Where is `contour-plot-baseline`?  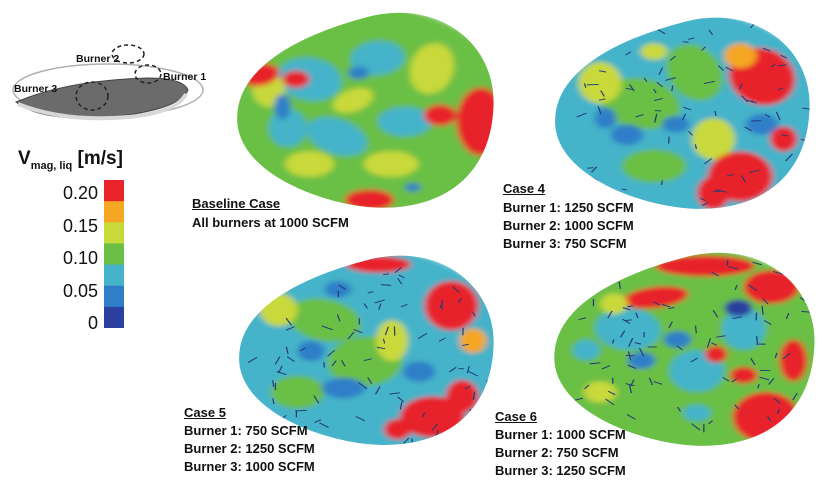
contour-plot-baseline is located at coordinates (365, 110).